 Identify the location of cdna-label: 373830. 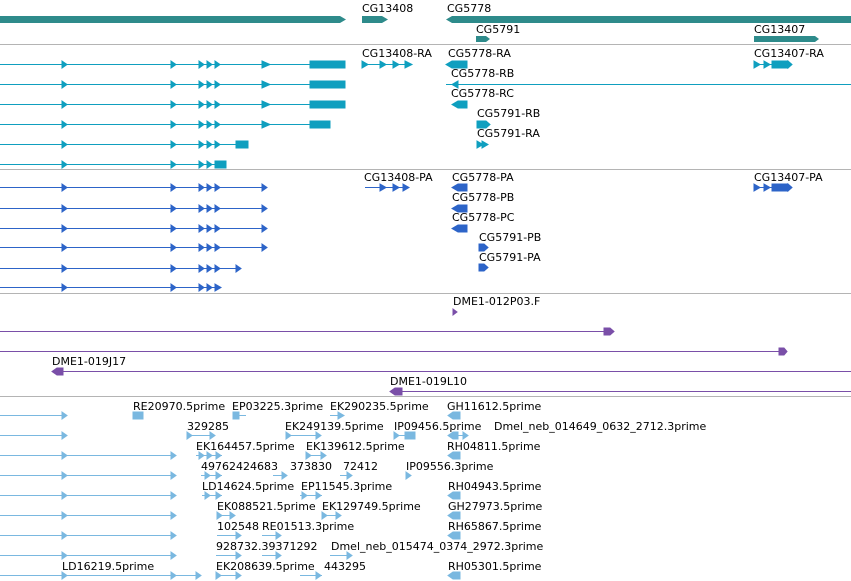
(311, 466).